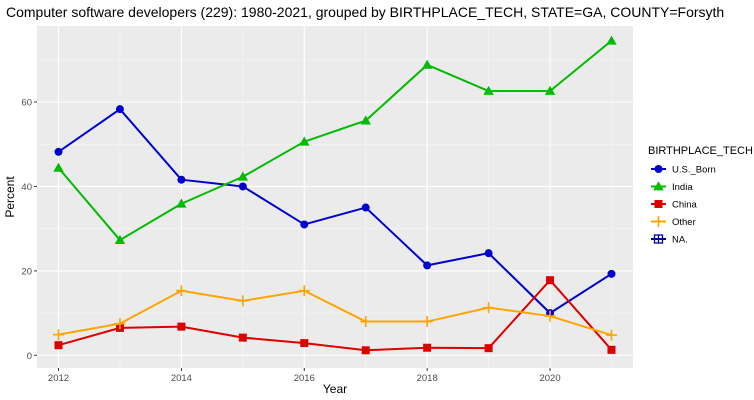 The image size is (754, 400). I want to click on y-axis-title: Percent, so click(10, 197).